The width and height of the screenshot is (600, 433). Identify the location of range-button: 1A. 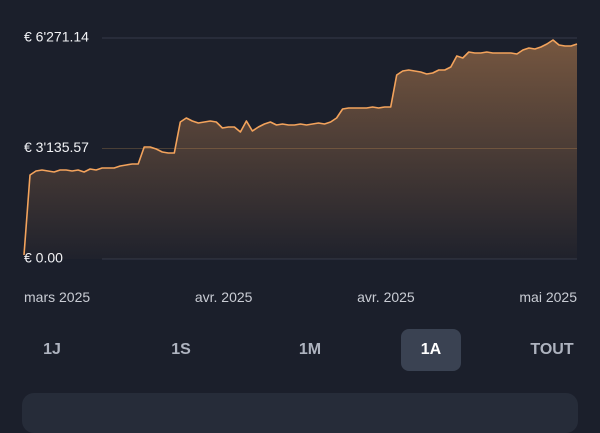
(431, 350).